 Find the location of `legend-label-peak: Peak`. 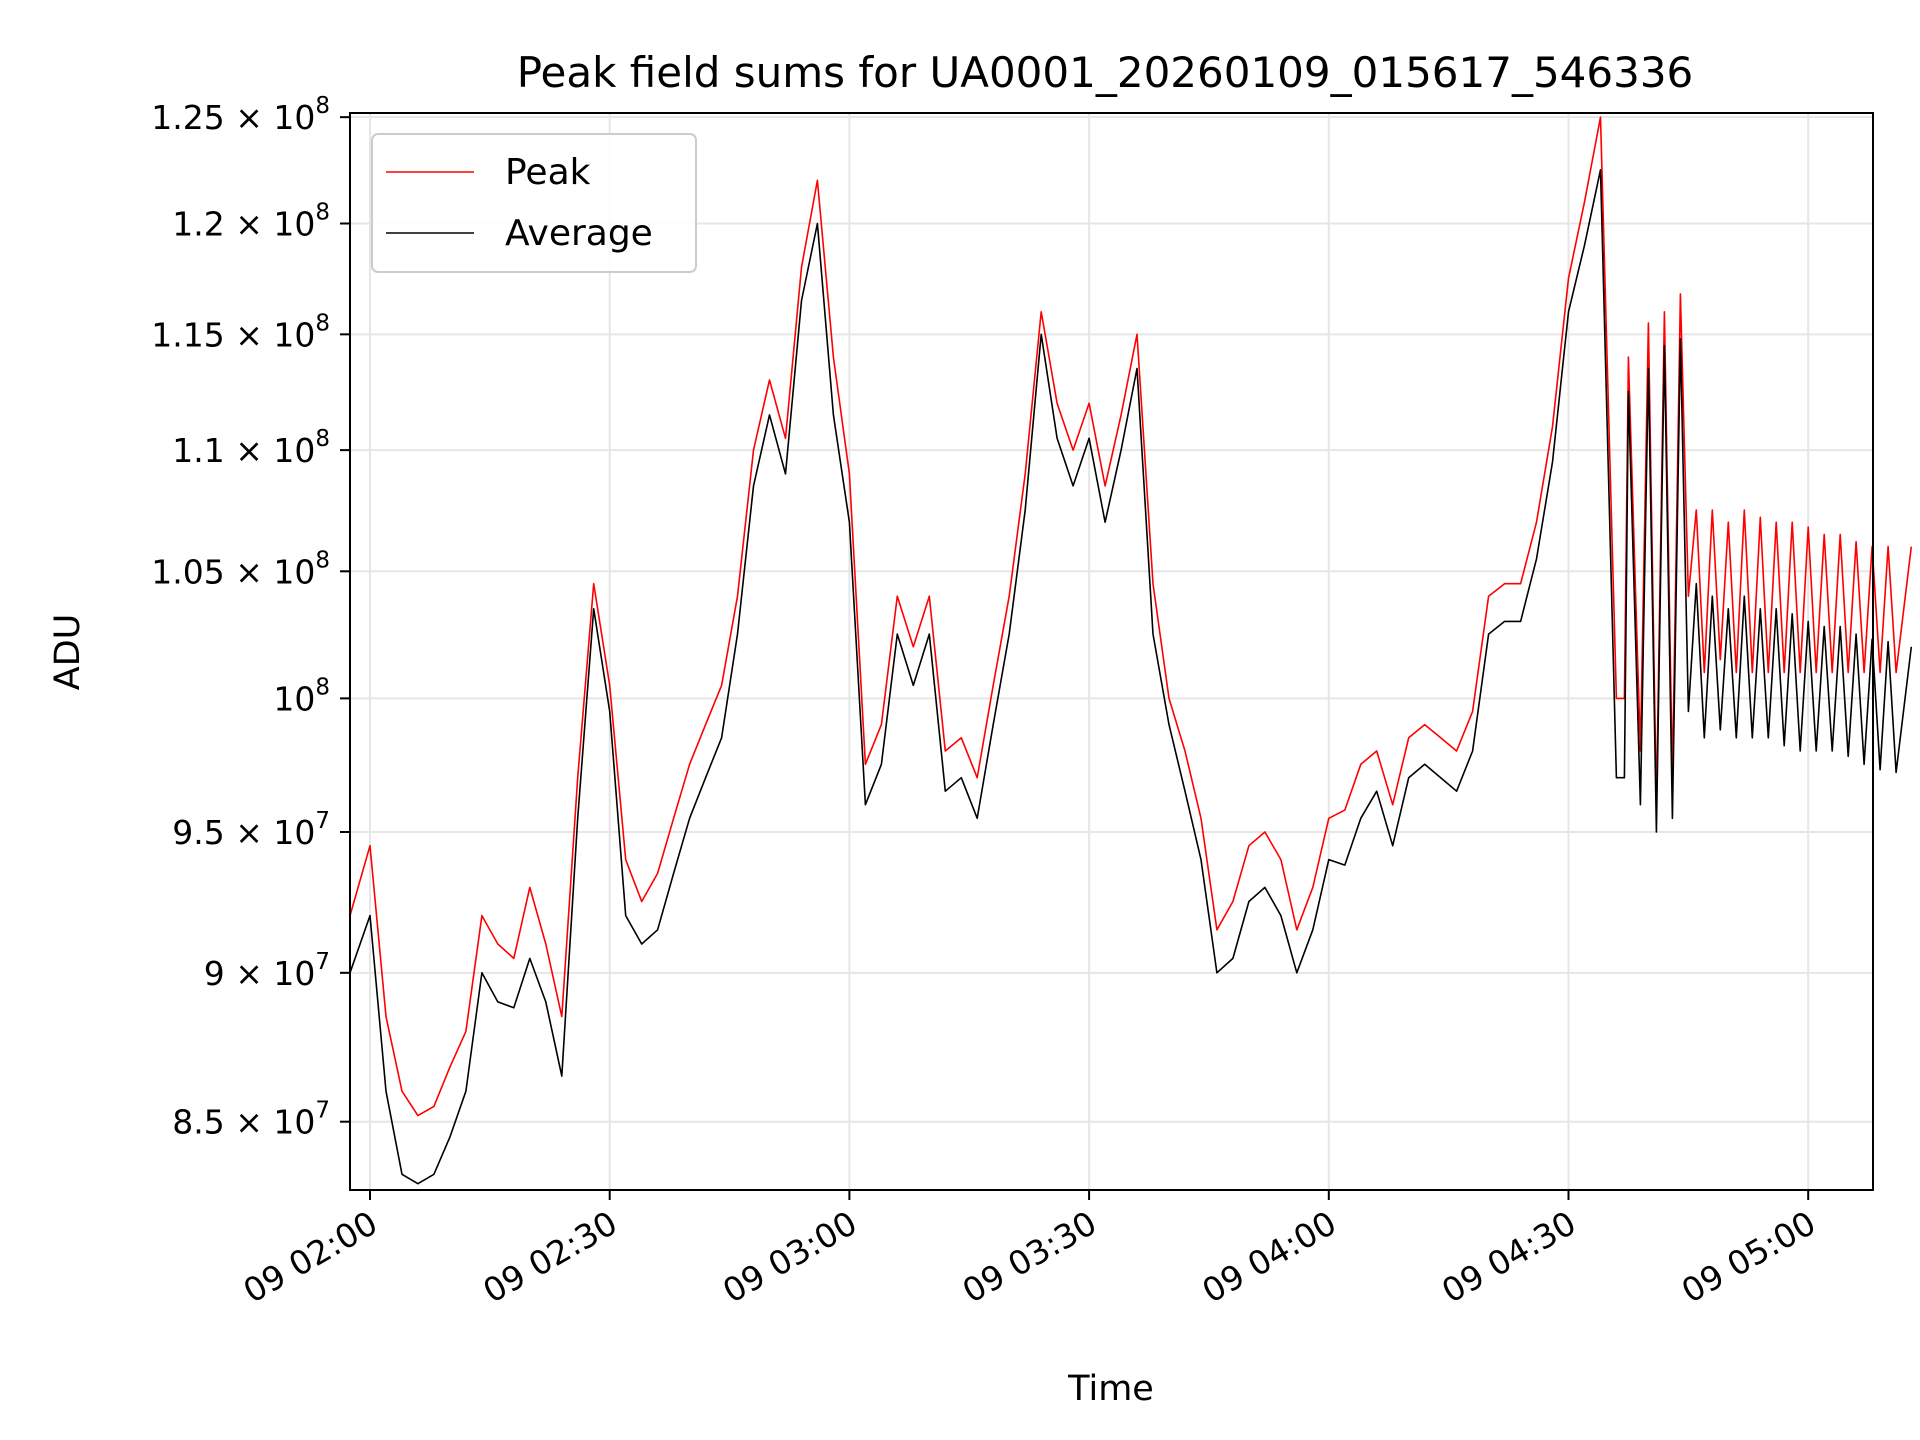

legend-label-peak: Peak is located at coordinates (548, 172).